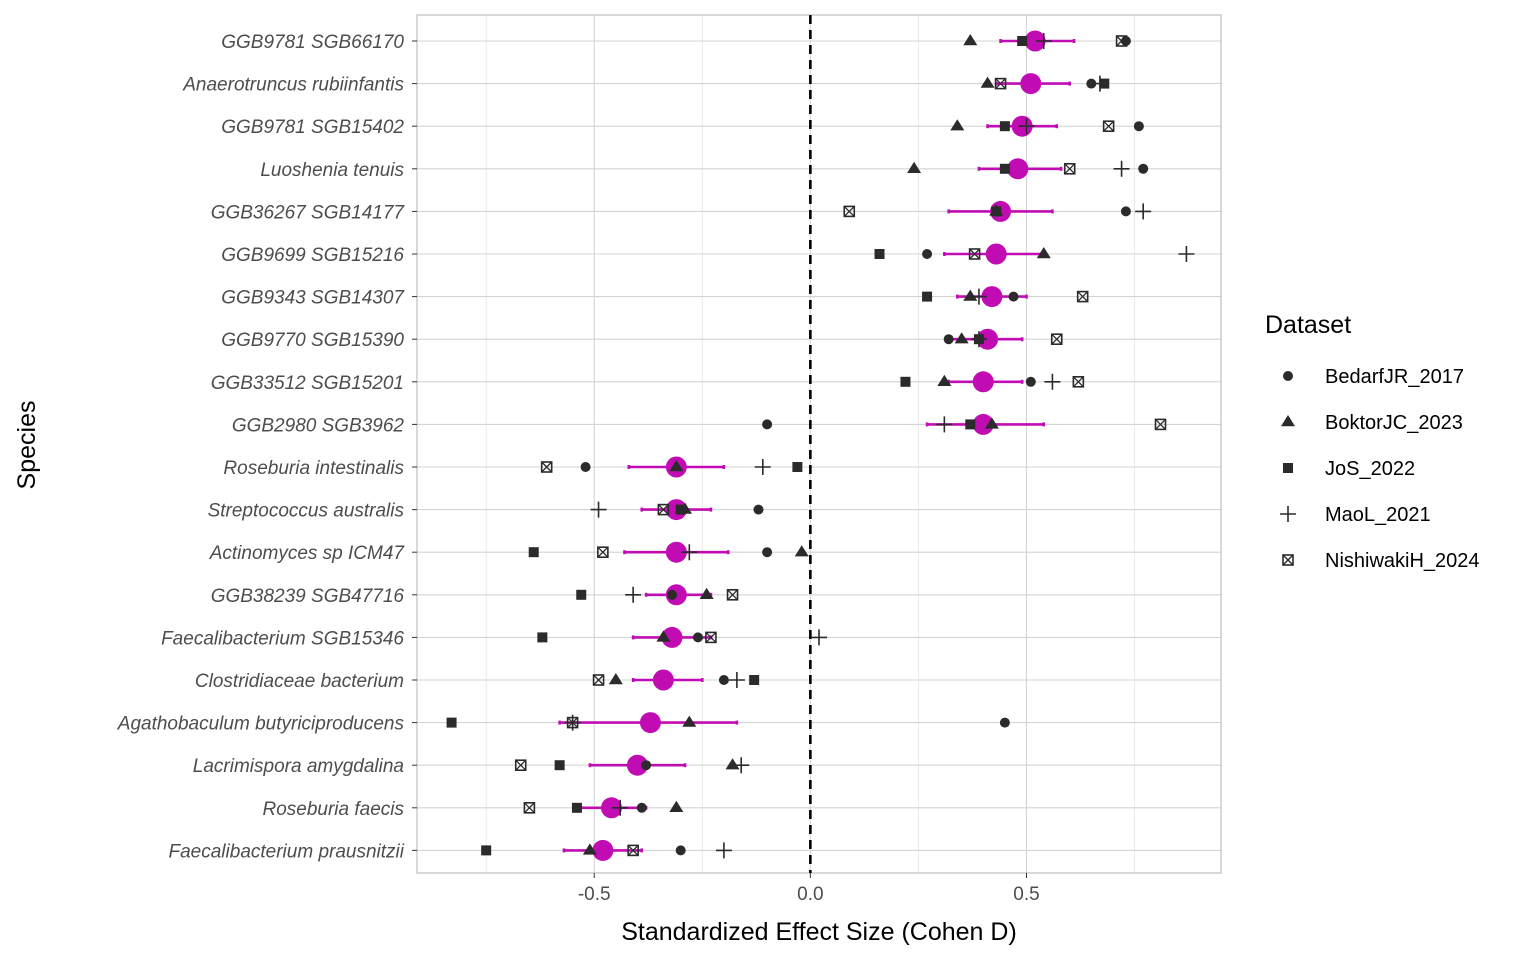 This screenshot has height=960, width=1536. I want to click on x-axis-title: Standardized Effect Size (Cohen D), so click(819, 932).